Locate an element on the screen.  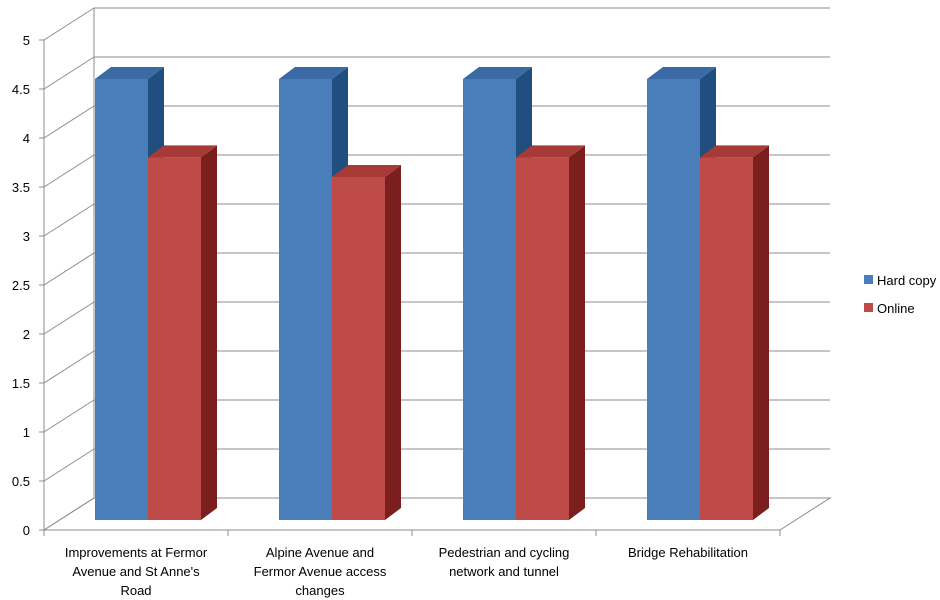
y-tick-label: 3 is located at coordinates (26, 236).